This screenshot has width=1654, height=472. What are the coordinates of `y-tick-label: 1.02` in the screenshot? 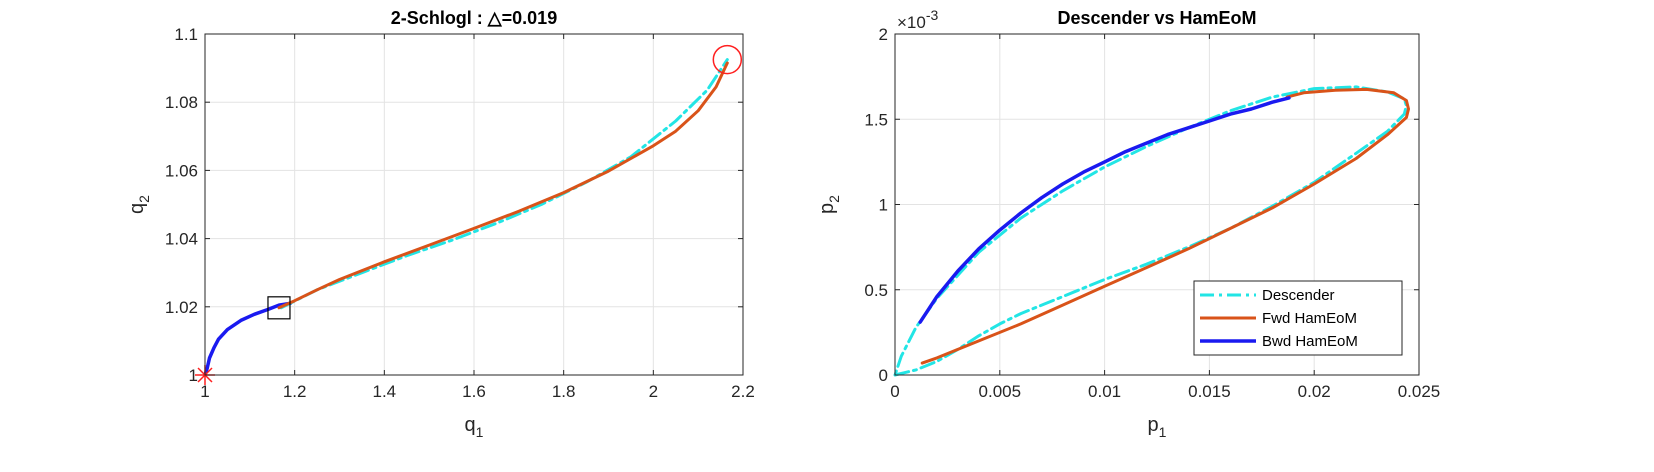 It's located at (181, 307).